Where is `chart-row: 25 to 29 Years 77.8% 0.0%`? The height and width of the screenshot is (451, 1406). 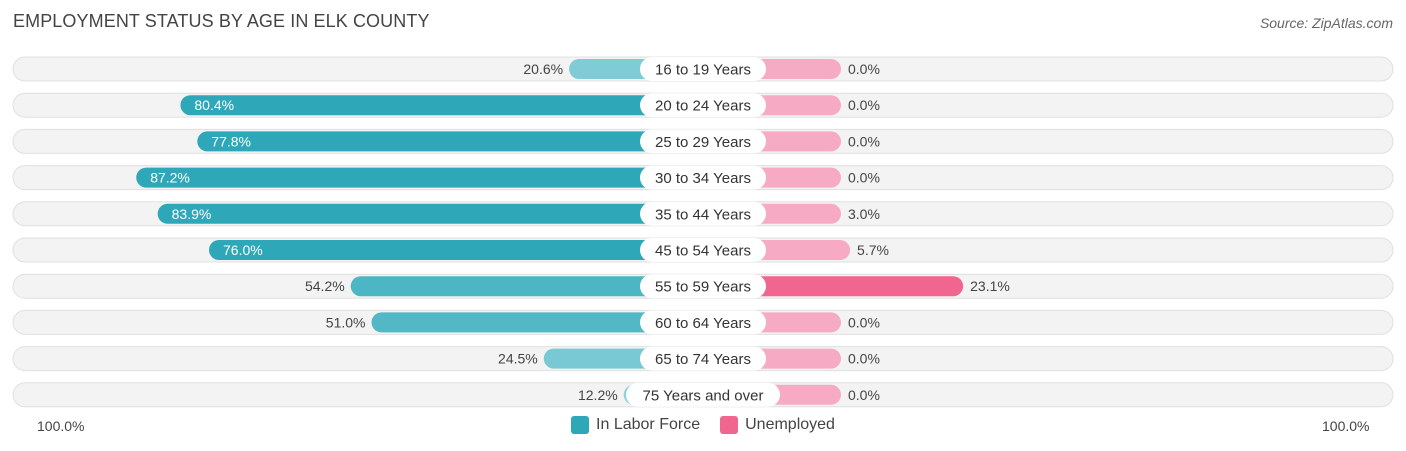 chart-row: 25 to 29 Years 77.8% 0.0% is located at coordinates (703, 141).